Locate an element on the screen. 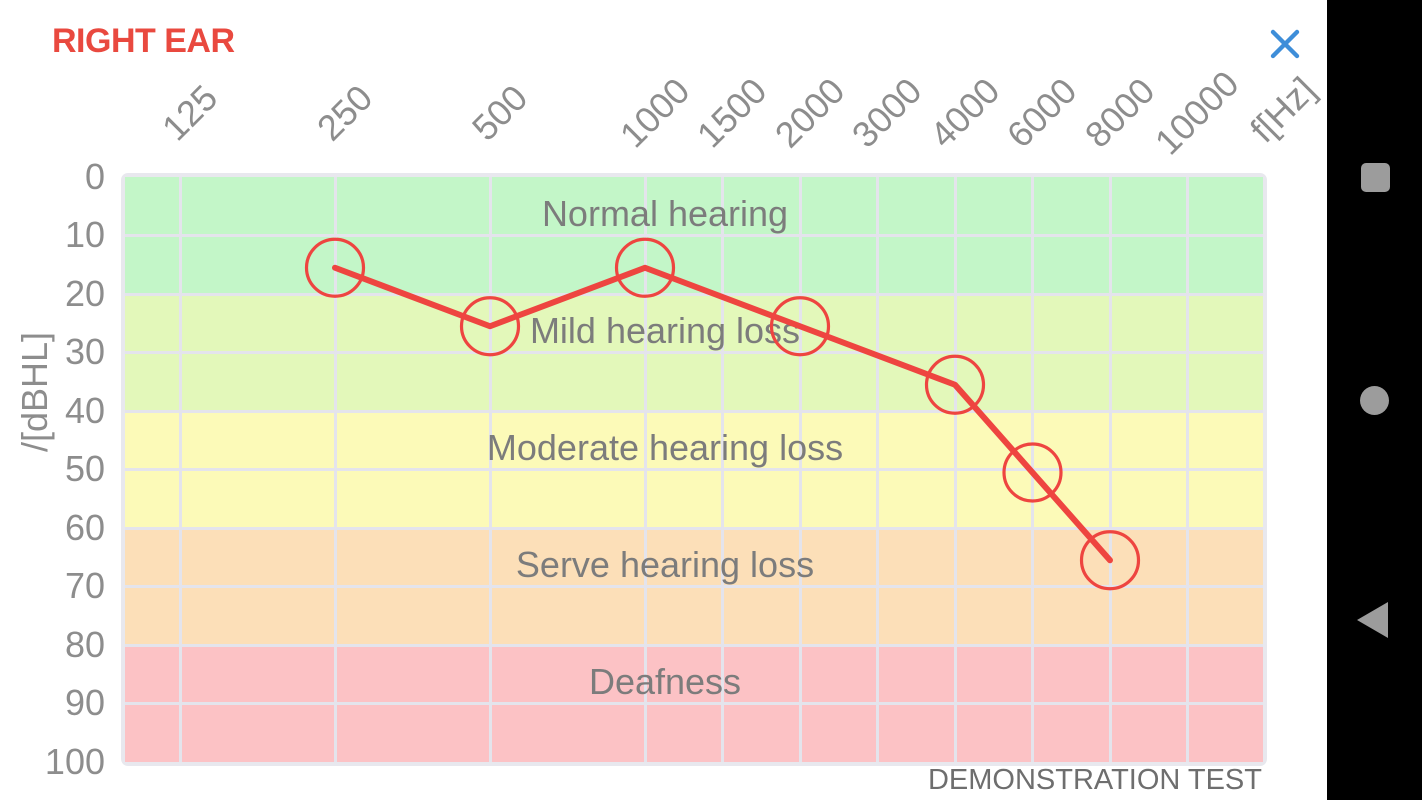 This screenshot has height=800, width=1422. x-tick-label: 125 is located at coordinates (189, 112).